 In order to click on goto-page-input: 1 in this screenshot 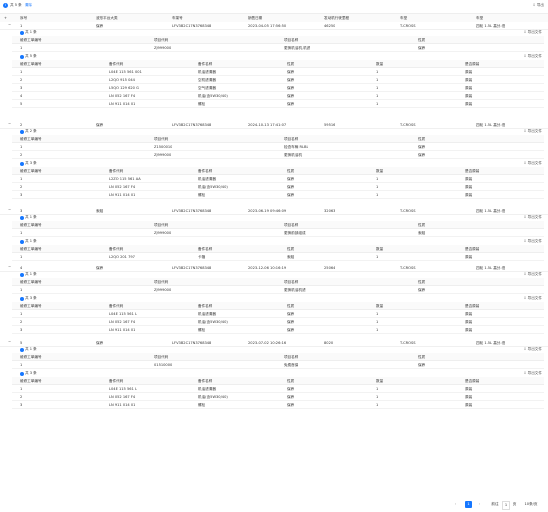, I will do `click(506, 505)`.